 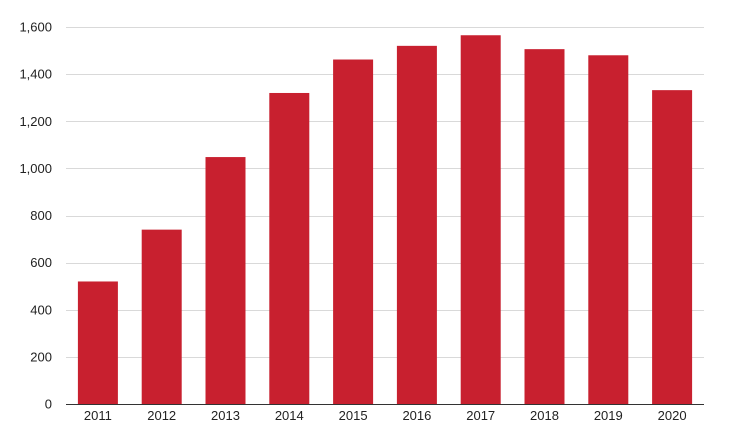 What do you see at coordinates (289, 248) in the screenshot?
I see `bar-2014` at bounding box center [289, 248].